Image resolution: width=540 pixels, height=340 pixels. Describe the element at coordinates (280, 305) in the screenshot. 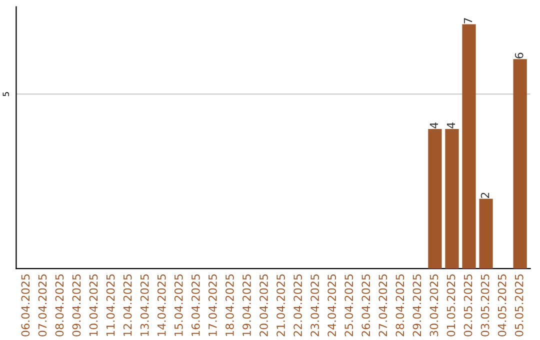

I see `x-tick-label: 21.04.2025` at that location.